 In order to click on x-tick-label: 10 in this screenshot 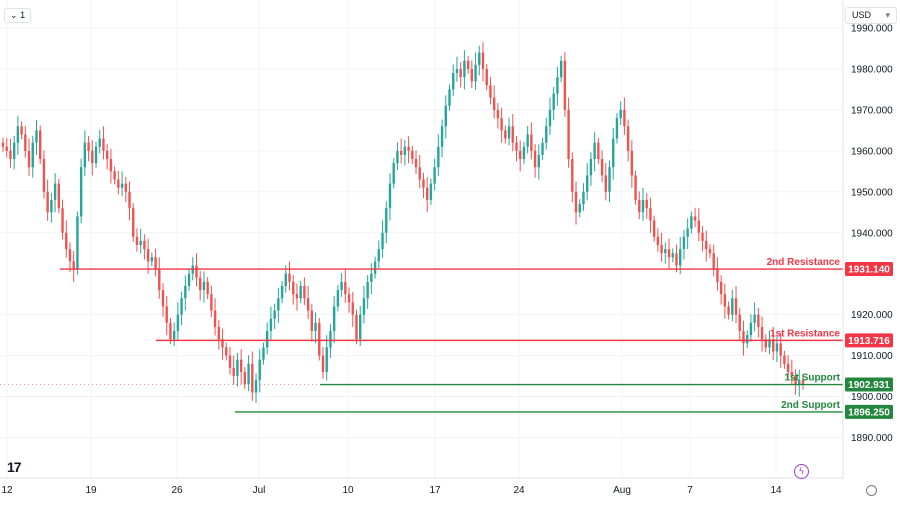, I will do `click(348, 490)`.